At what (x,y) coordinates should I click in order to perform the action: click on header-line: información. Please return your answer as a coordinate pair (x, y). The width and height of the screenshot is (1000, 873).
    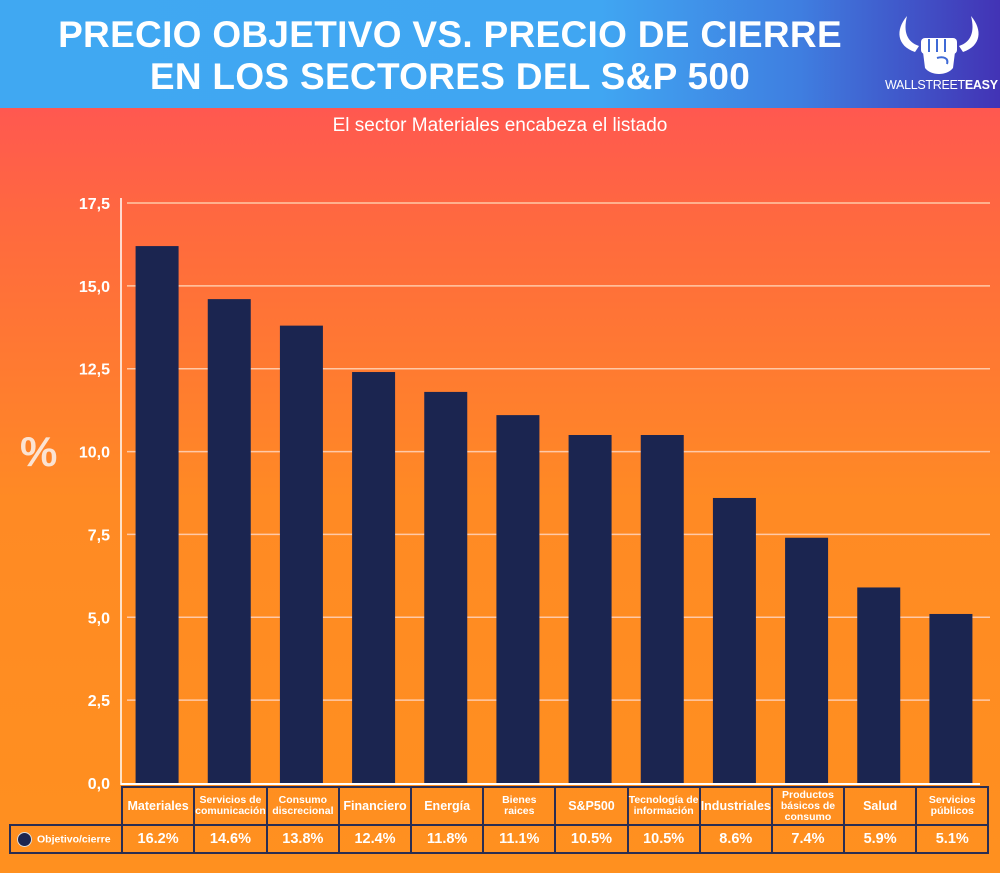
    Looking at the image, I should click on (663, 811).